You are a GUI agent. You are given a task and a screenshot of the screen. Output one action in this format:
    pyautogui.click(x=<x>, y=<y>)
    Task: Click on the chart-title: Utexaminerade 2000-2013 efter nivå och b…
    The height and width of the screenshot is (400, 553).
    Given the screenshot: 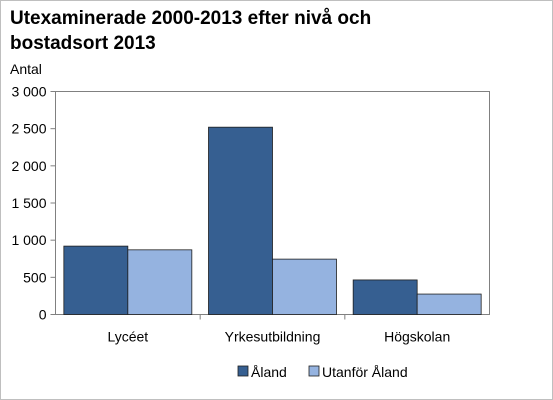 What is the action you would take?
    pyautogui.click(x=191, y=31)
    